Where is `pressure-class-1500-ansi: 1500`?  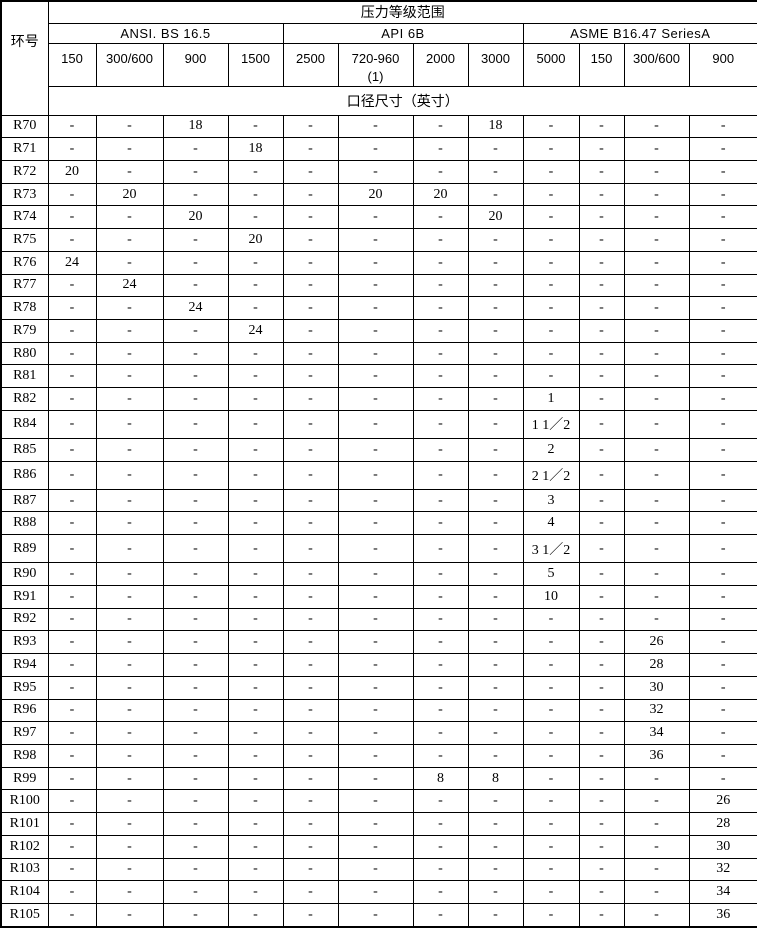 pressure-class-1500-ansi: 1500 is located at coordinates (255, 64).